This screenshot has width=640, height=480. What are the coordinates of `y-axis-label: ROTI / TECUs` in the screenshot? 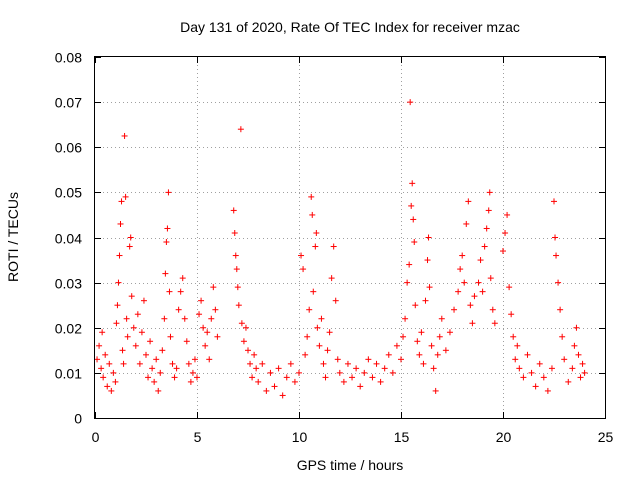 It's located at (13, 237).